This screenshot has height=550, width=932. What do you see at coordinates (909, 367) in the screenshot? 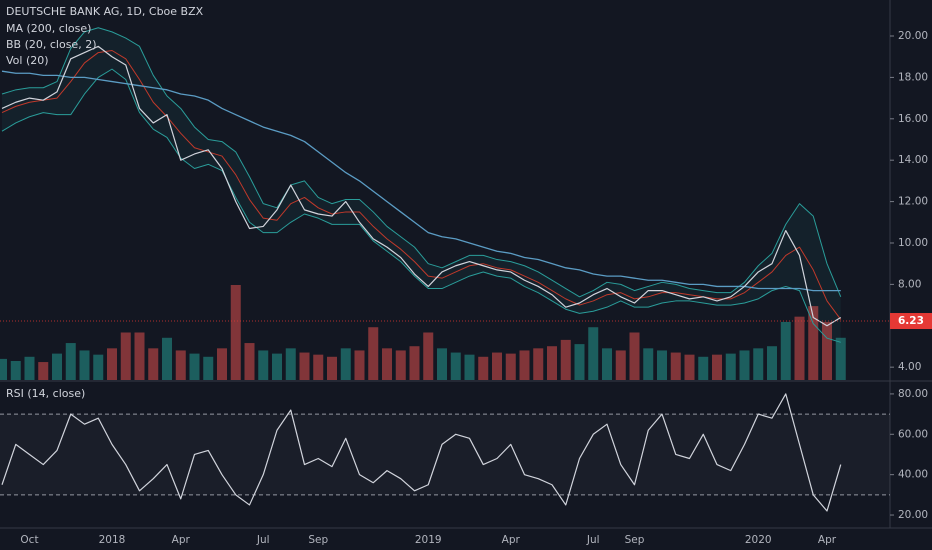
I see `y-tick-label: 4.00` at bounding box center [909, 367].